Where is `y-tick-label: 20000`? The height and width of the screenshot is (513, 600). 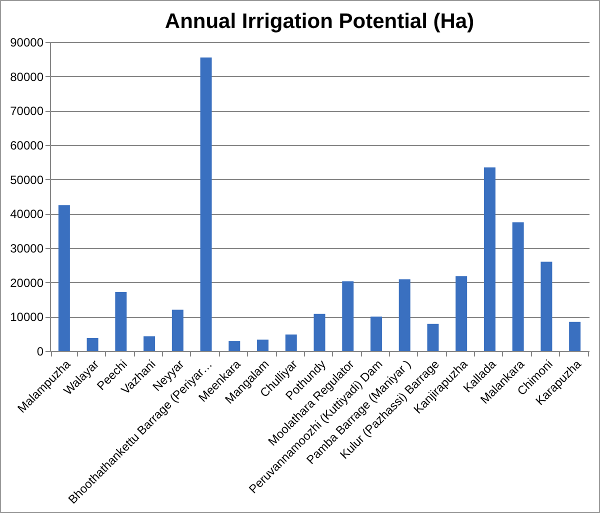 y-tick-label: 20000 is located at coordinates (27, 283).